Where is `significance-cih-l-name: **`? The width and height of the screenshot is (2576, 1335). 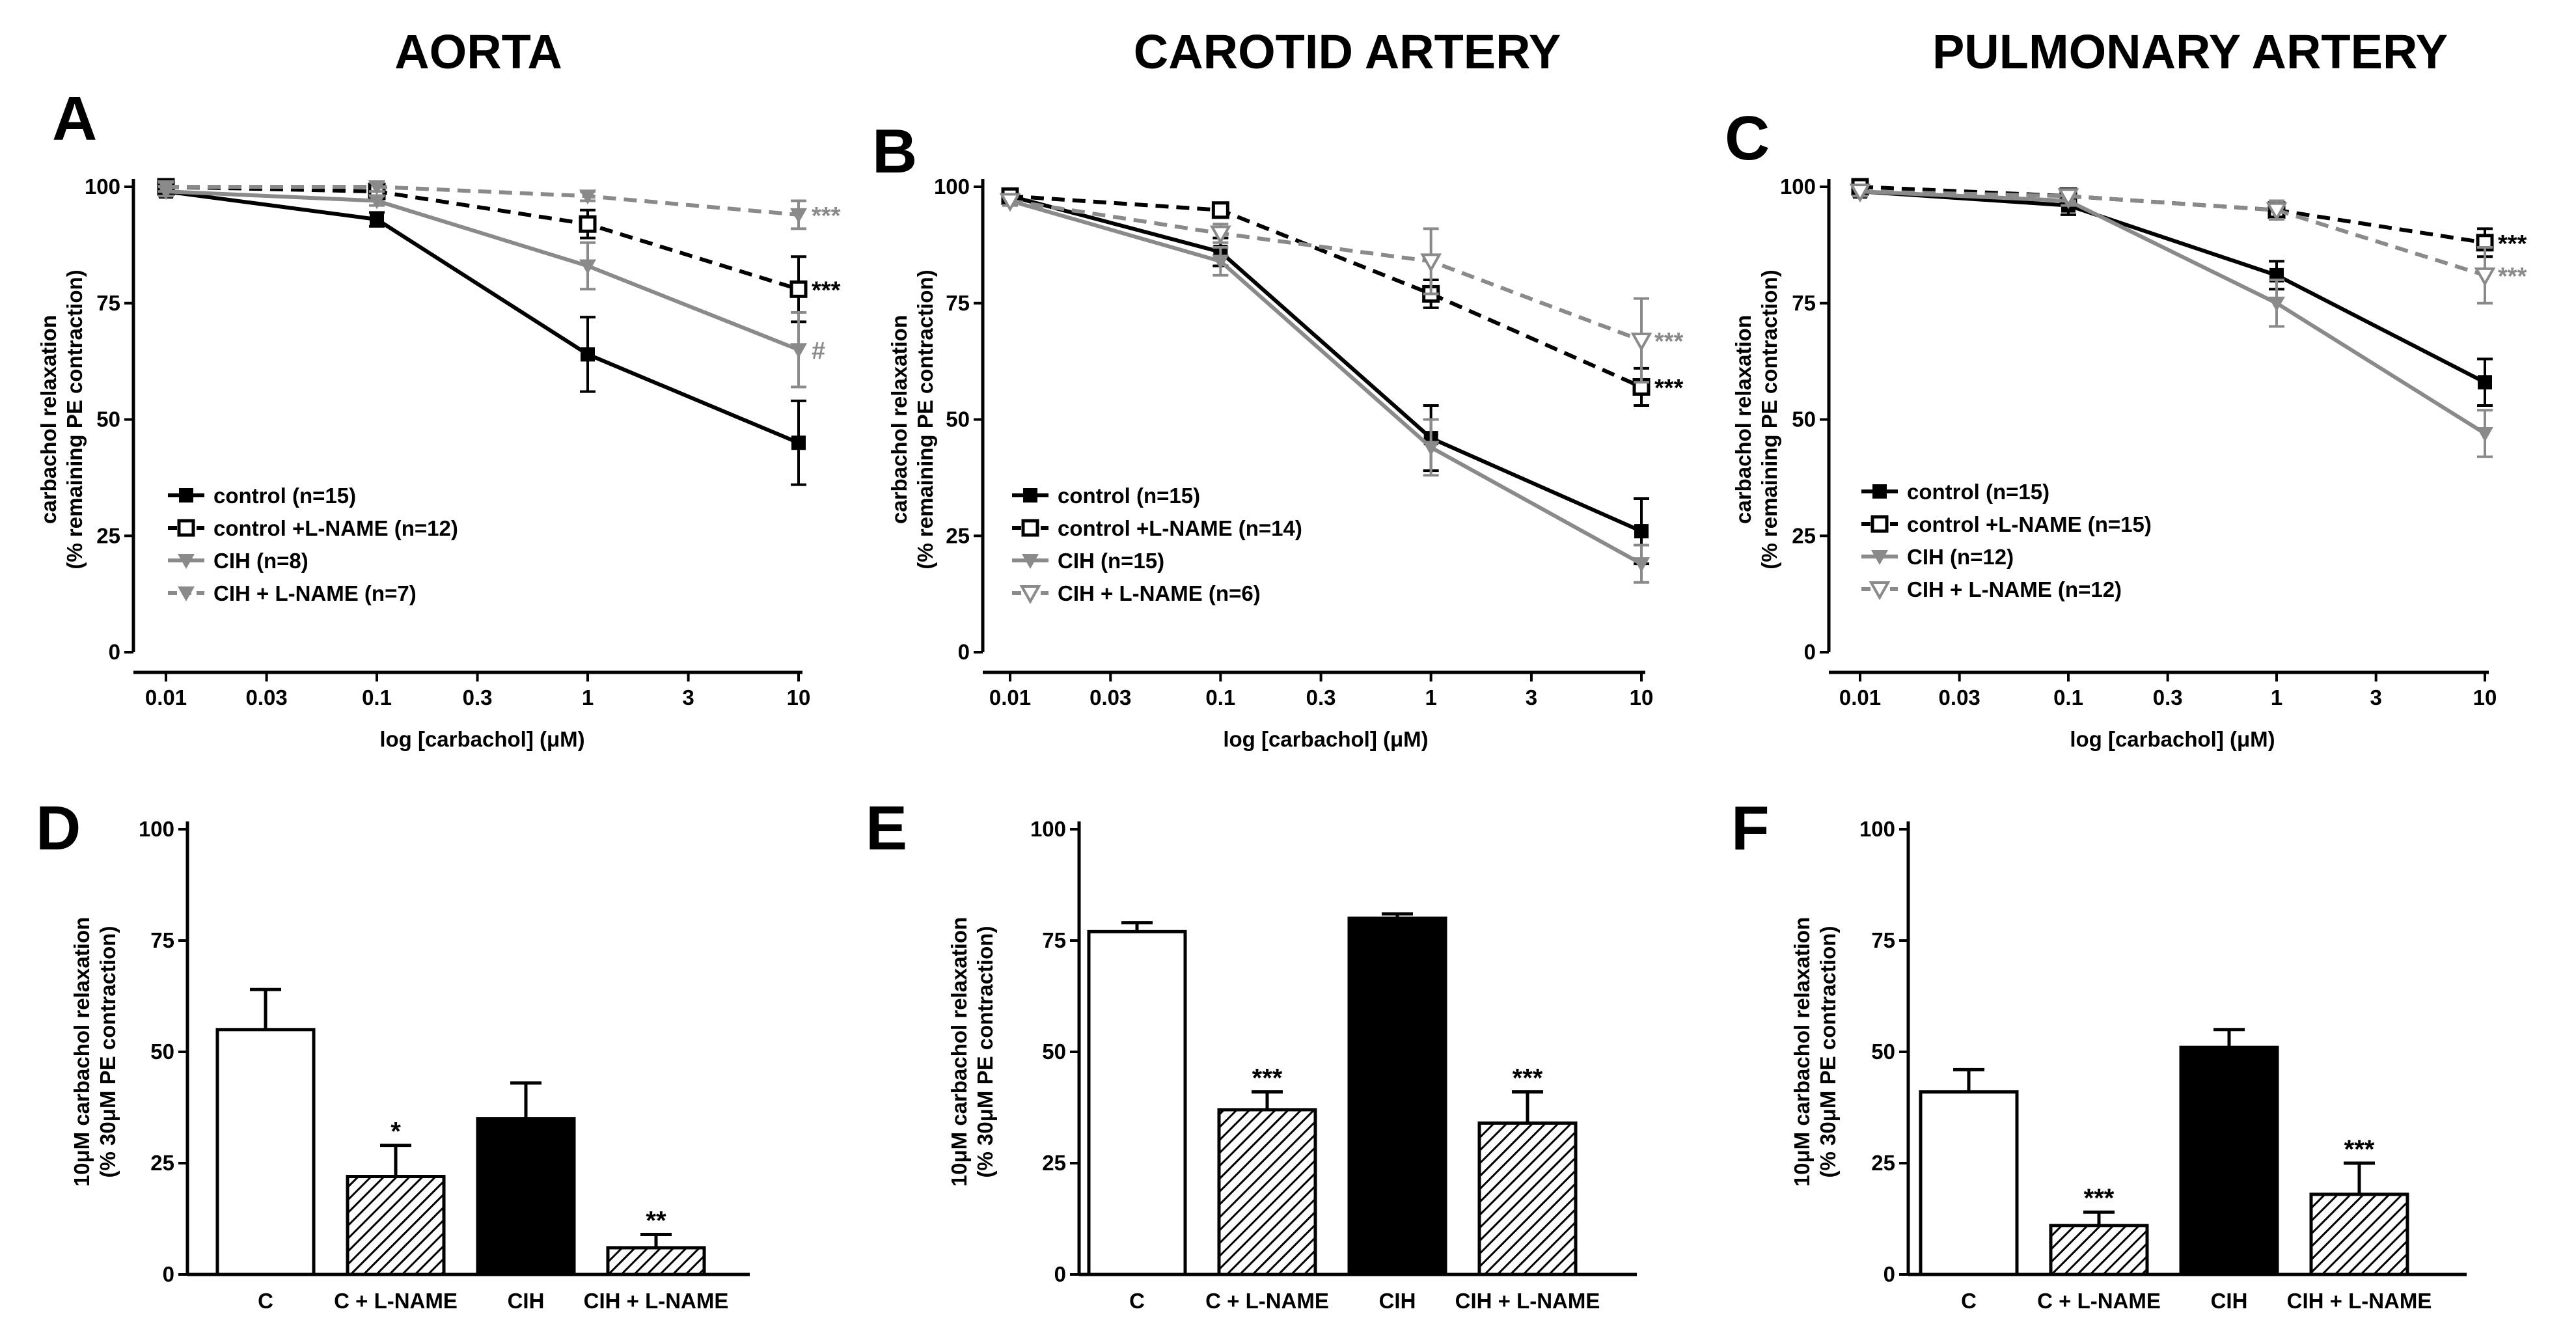
significance-cih-l-name: ** is located at coordinates (656, 1220).